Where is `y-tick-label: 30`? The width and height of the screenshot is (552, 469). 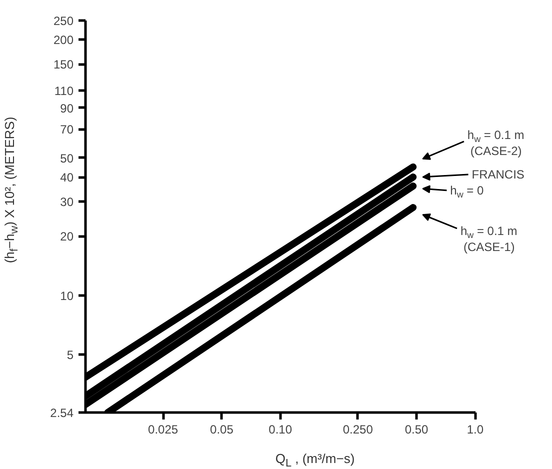
y-tick-label: 30 is located at coordinates (67, 202).